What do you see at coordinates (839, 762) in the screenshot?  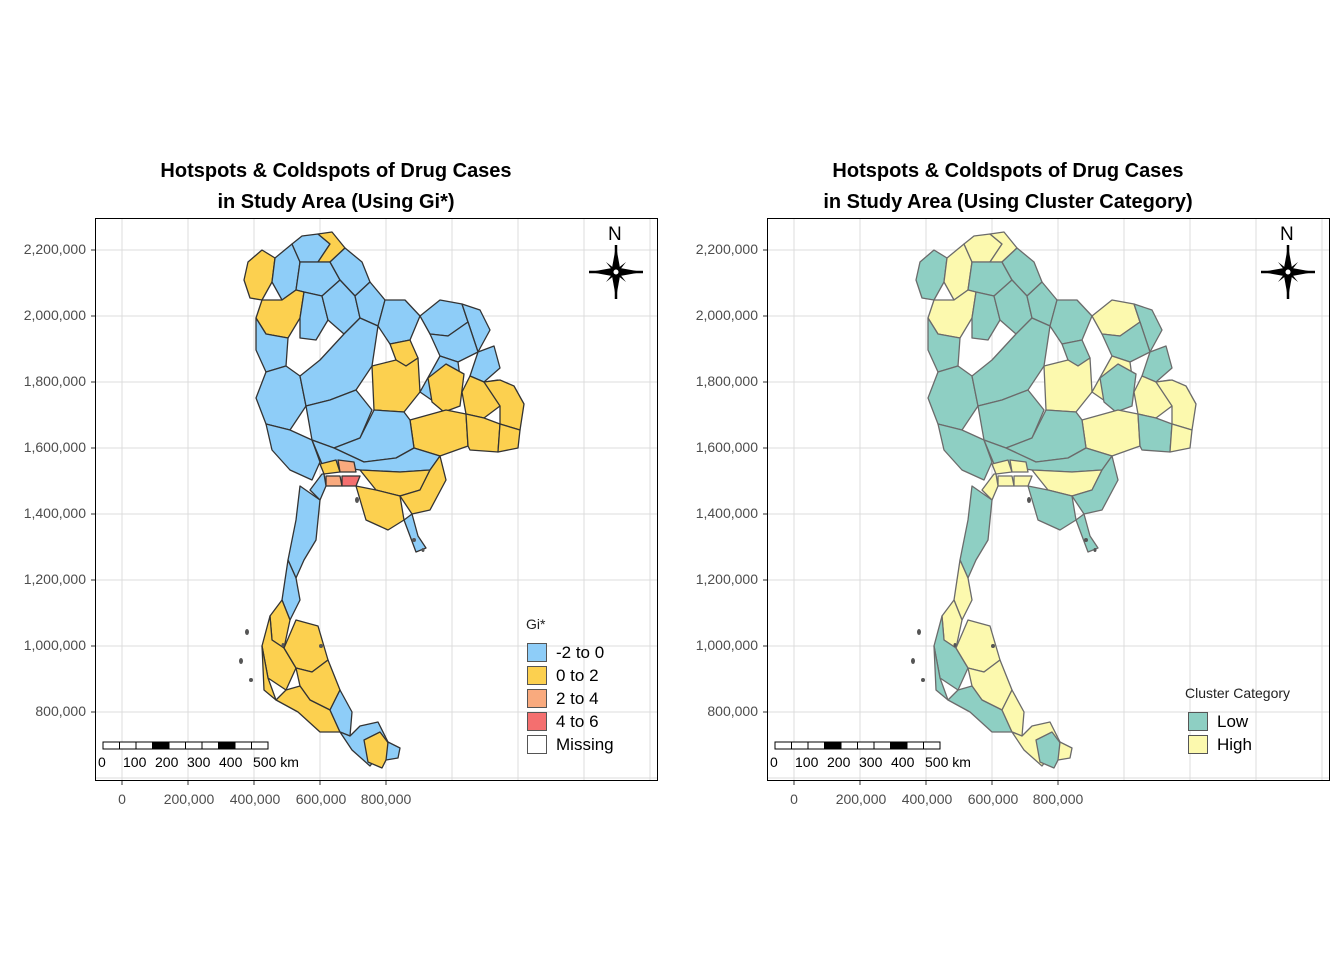 I see `scale-label: 200` at bounding box center [839, 762].